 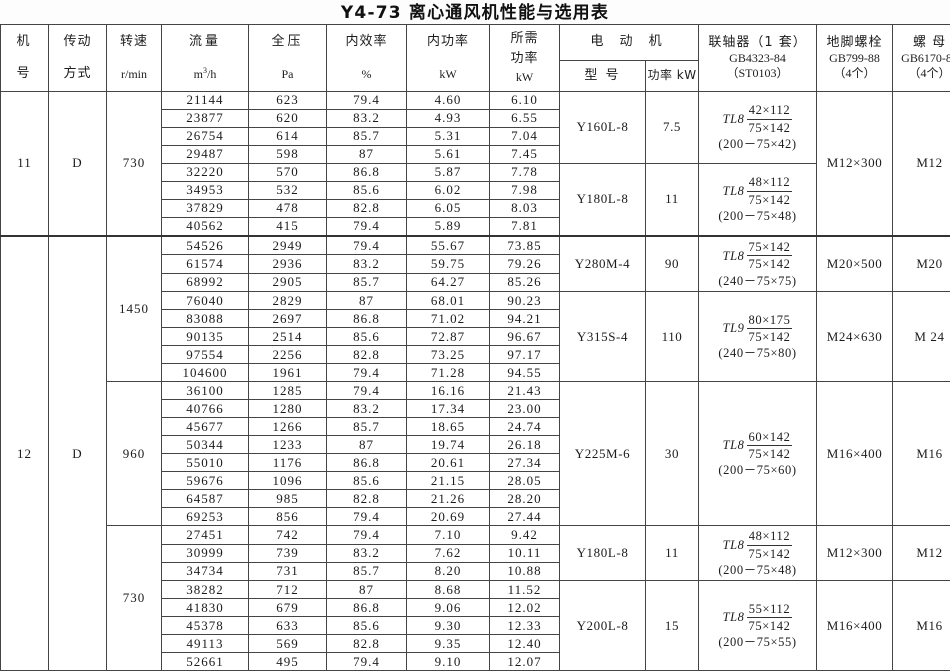 I want to click on cell-flow: 21144, so click(x=205, y=101).